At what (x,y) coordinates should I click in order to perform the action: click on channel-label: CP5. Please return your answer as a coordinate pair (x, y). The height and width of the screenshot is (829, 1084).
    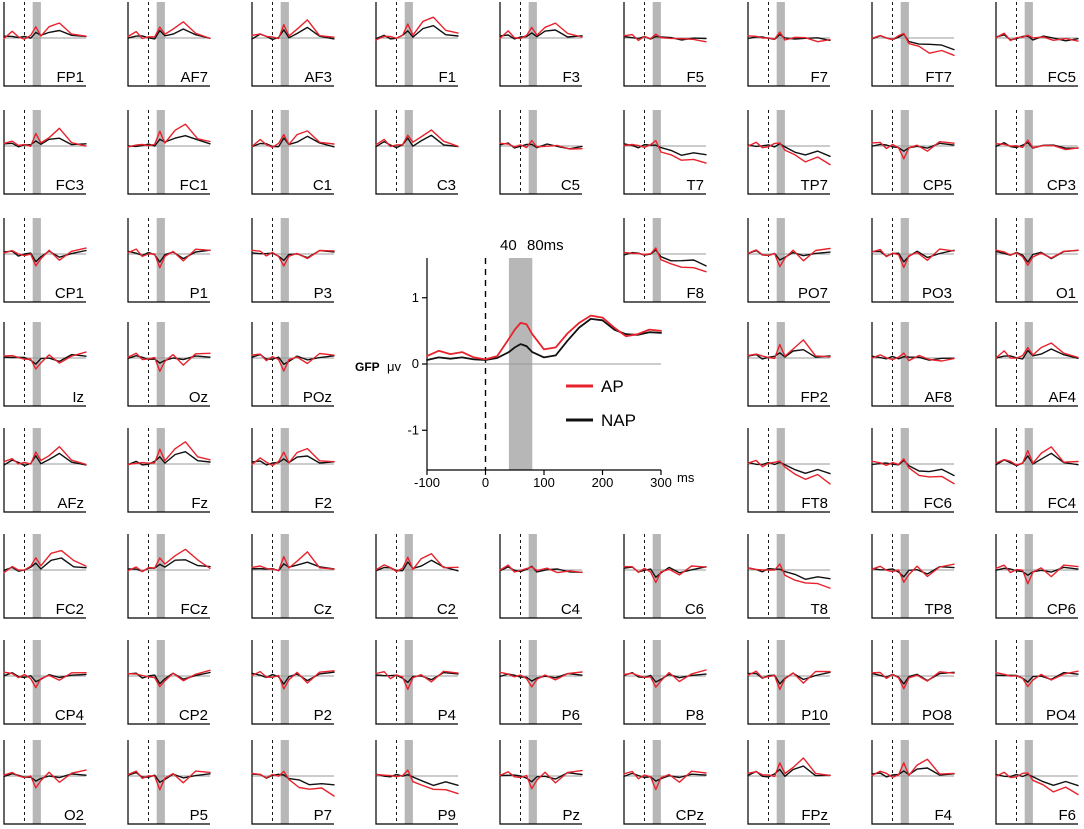
    Looking at the image, I should click on (937, 185).